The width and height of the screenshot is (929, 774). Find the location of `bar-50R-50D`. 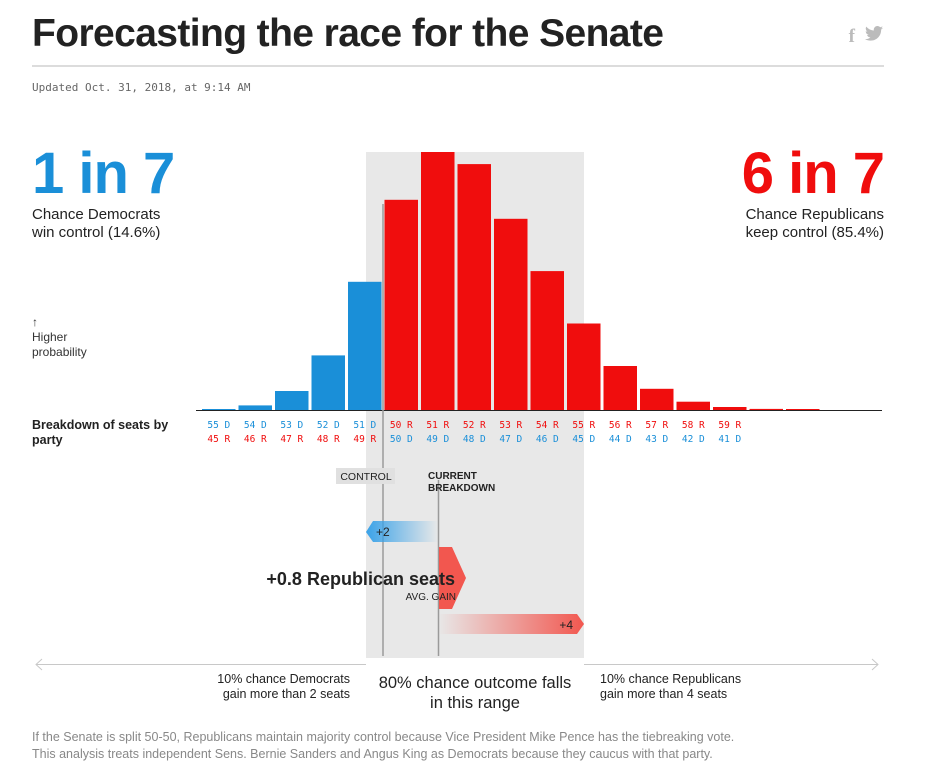

bar-50R-50D is located at coordinates (401, 304).